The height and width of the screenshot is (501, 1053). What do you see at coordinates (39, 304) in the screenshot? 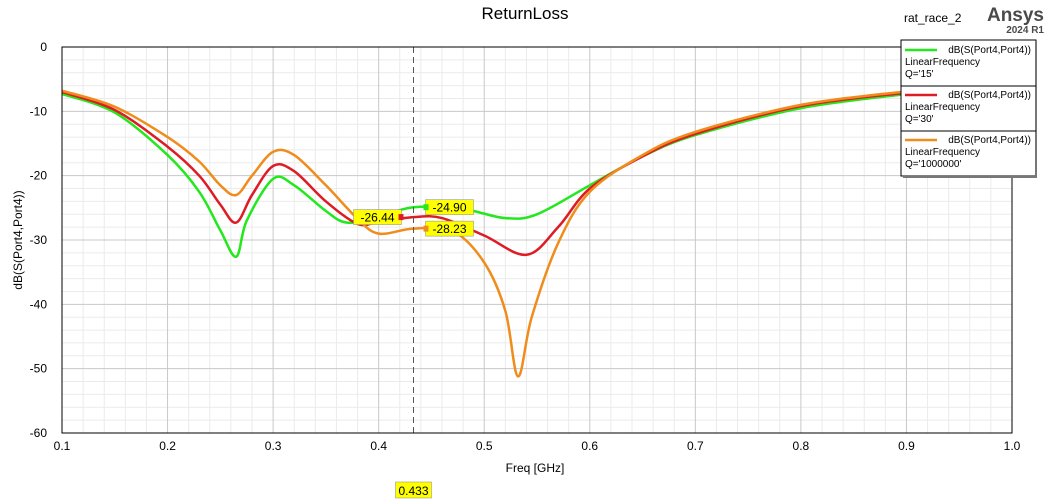
I see `y-tick-label: -40` at bounding box center [39, 304].